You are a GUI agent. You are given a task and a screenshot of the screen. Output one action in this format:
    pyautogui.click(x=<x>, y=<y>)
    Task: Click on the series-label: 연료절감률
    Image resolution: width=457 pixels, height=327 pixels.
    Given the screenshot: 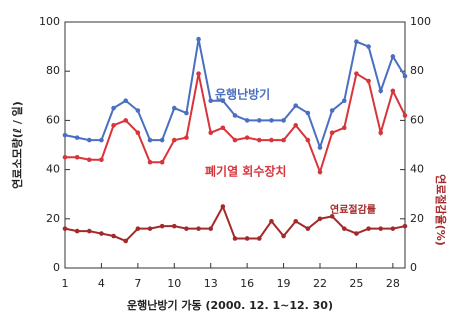 What is the action you would take?
    pyautogui.click(x=353, y=209)
    